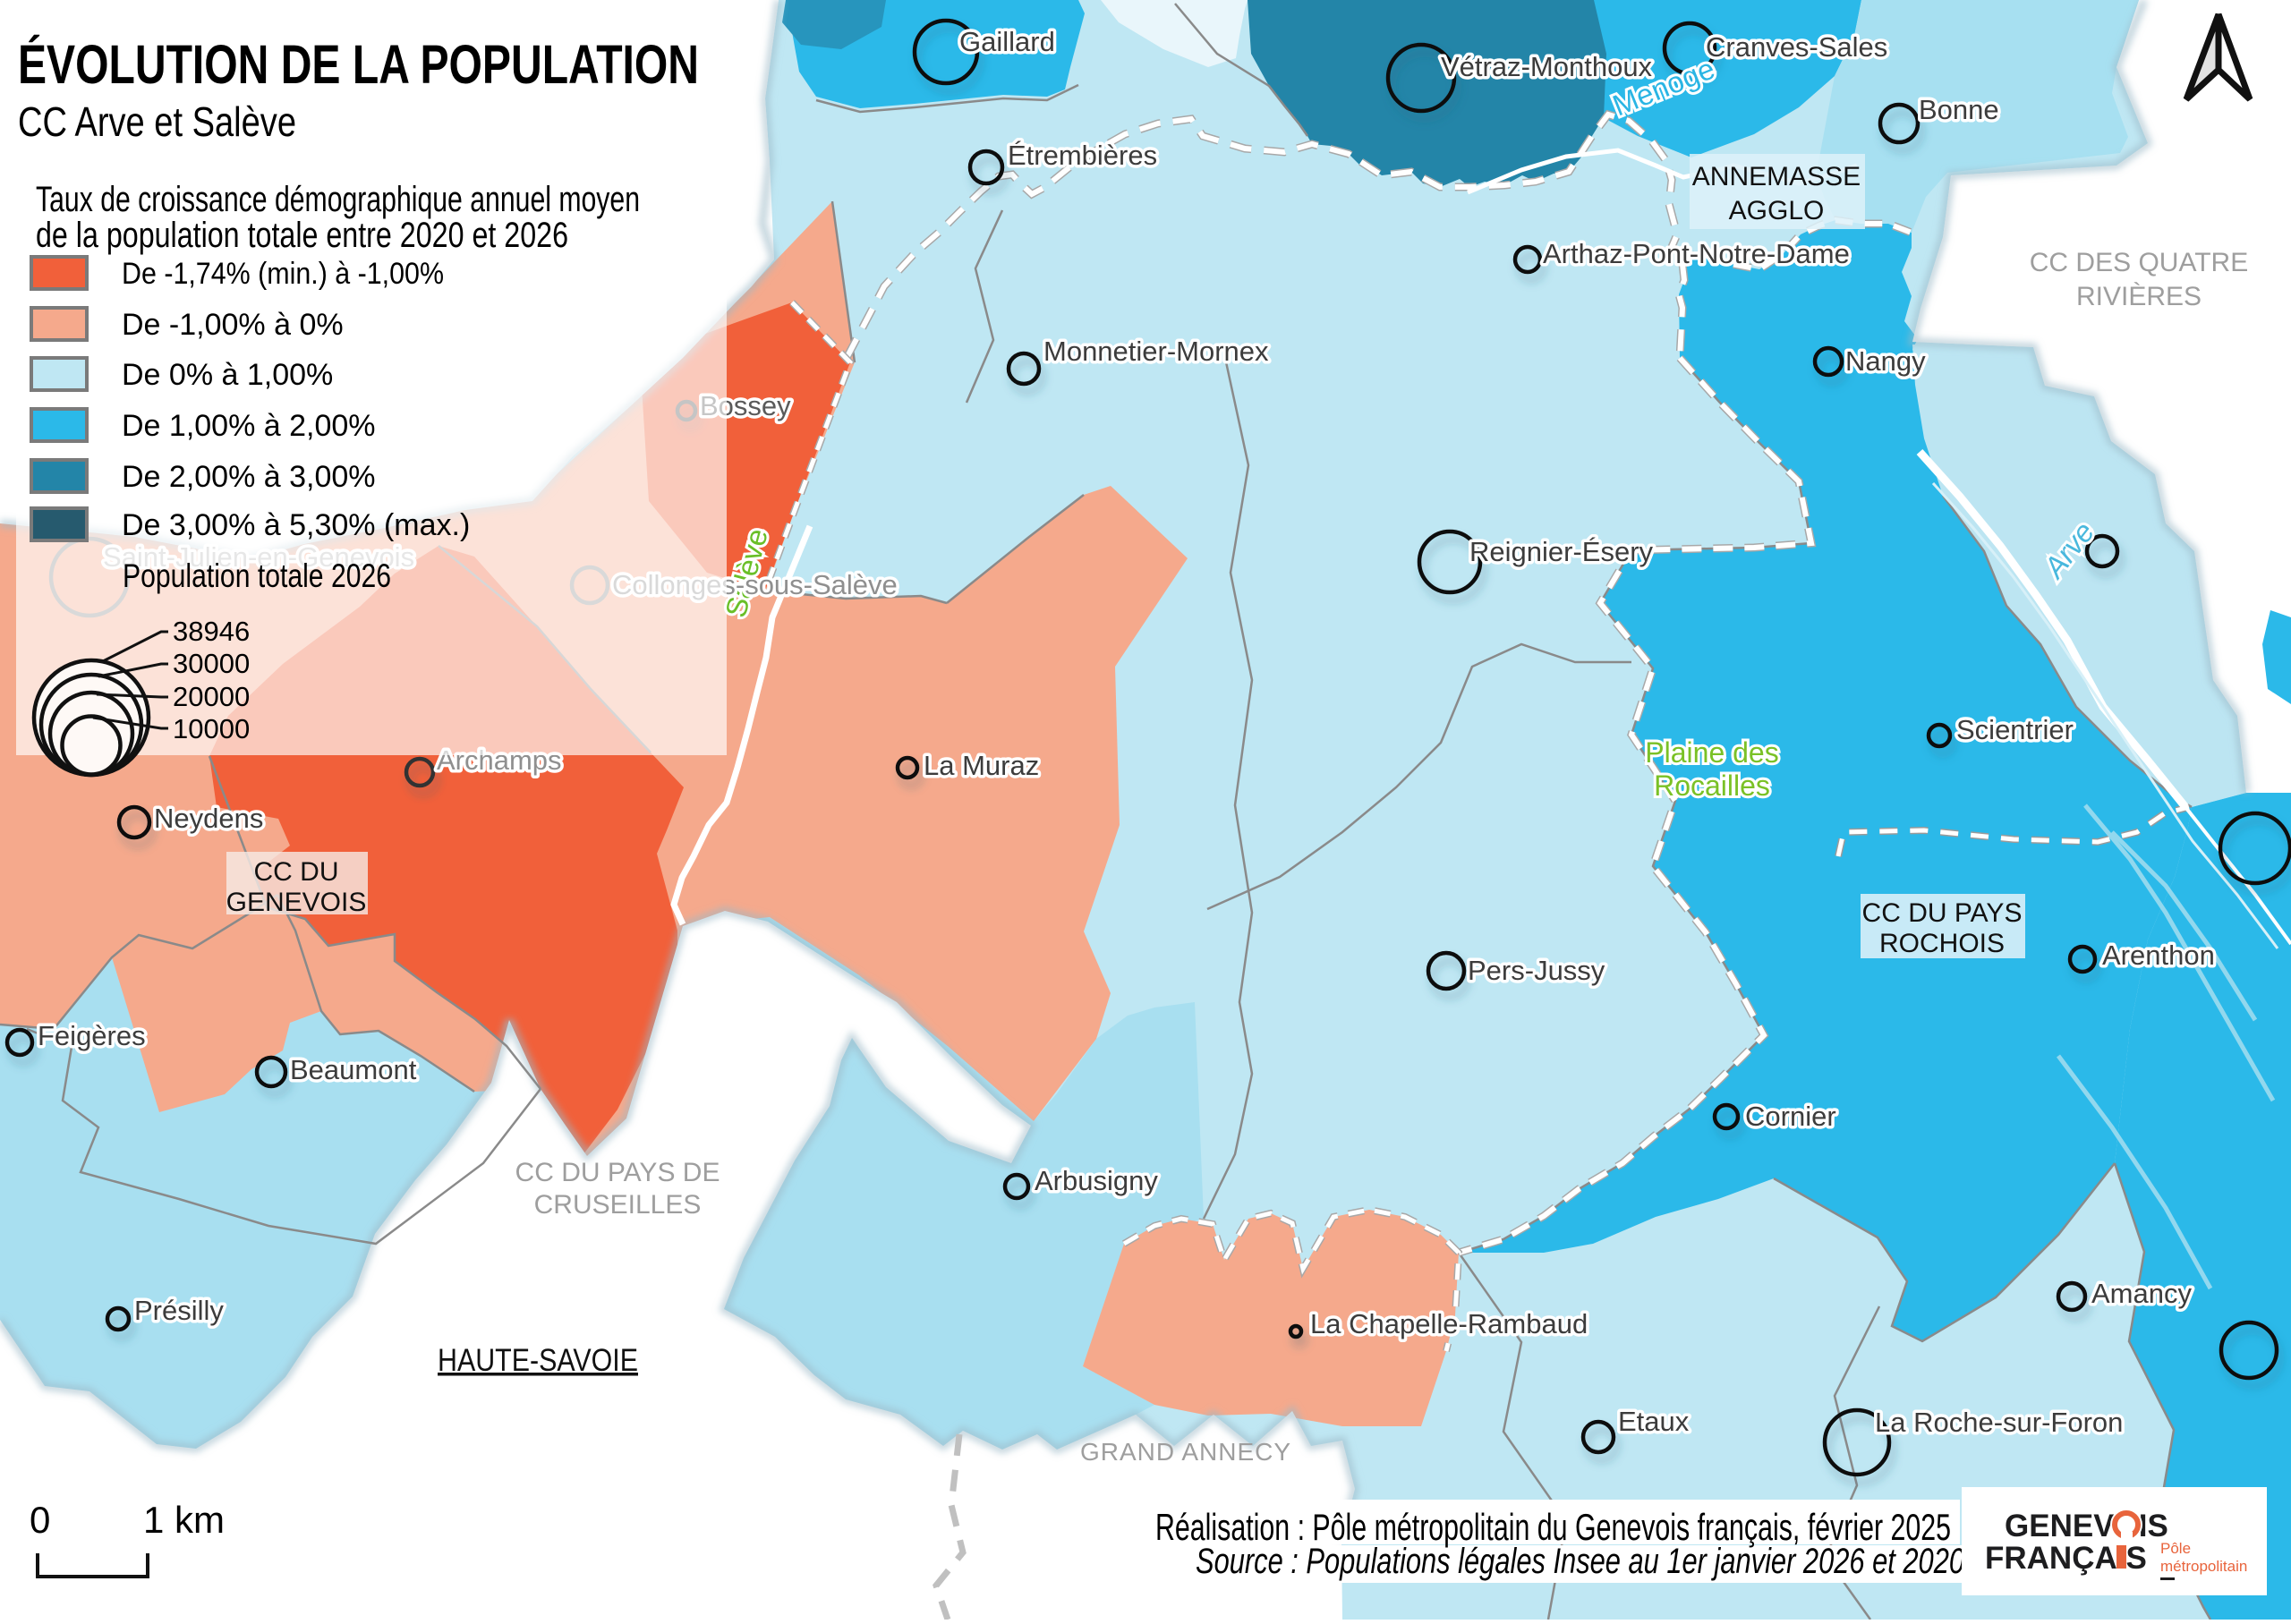  Describe the element at coordinates (92, 1035) in the screenshot. I see `svg-text: Feigères` at that location.